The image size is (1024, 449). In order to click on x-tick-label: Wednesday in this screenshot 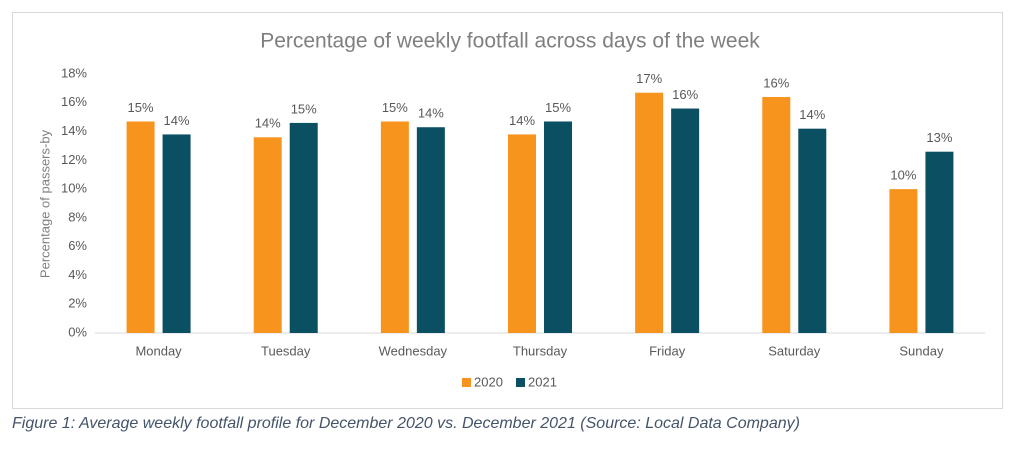, I will do `click(413, 350)`.